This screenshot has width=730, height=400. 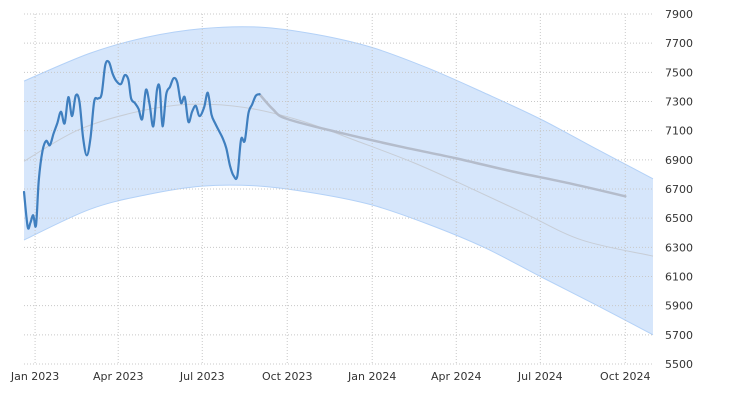 I want to click on x-tick-label: Apr 2023, so click(x=118, y=376).